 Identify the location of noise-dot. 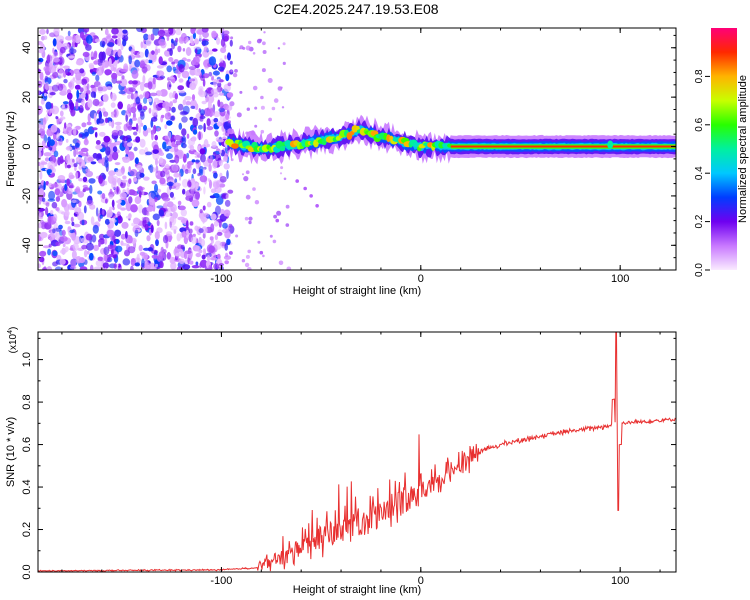
(305, 188).